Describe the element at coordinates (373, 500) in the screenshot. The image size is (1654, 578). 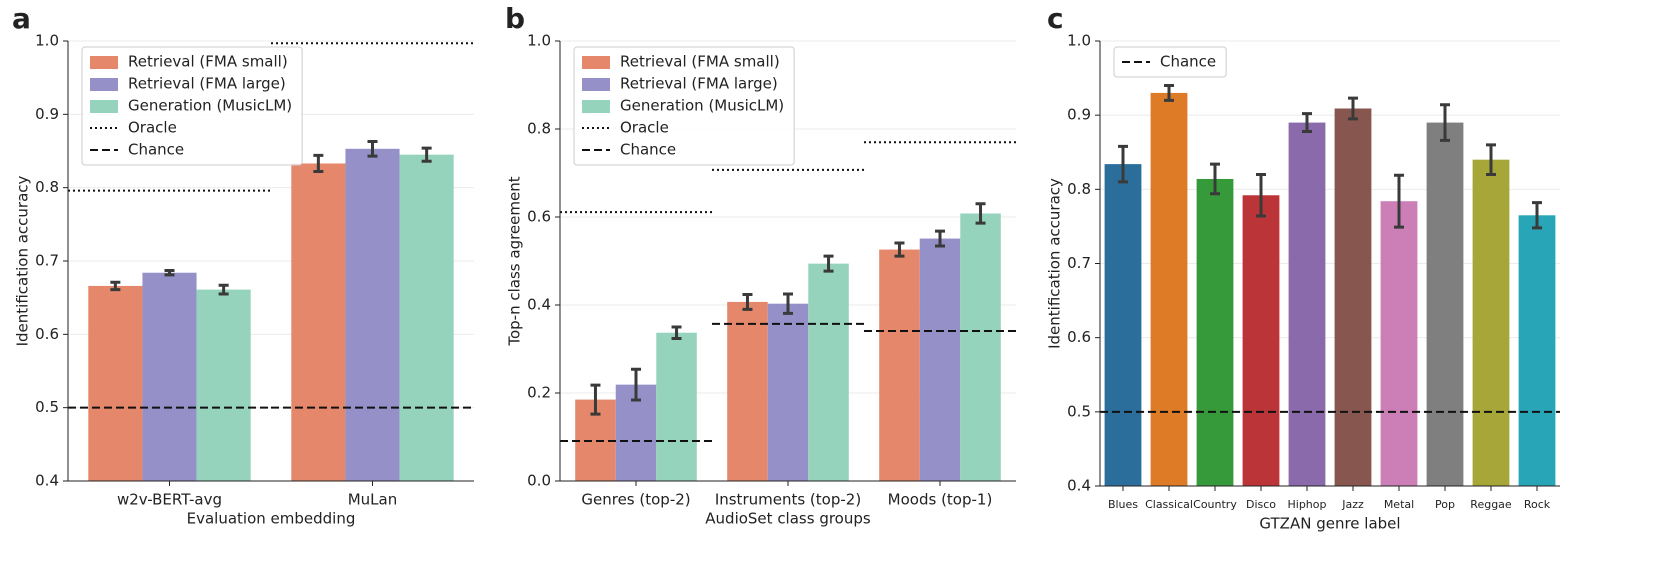
I see `x-tick-label: MuLan` at that location.